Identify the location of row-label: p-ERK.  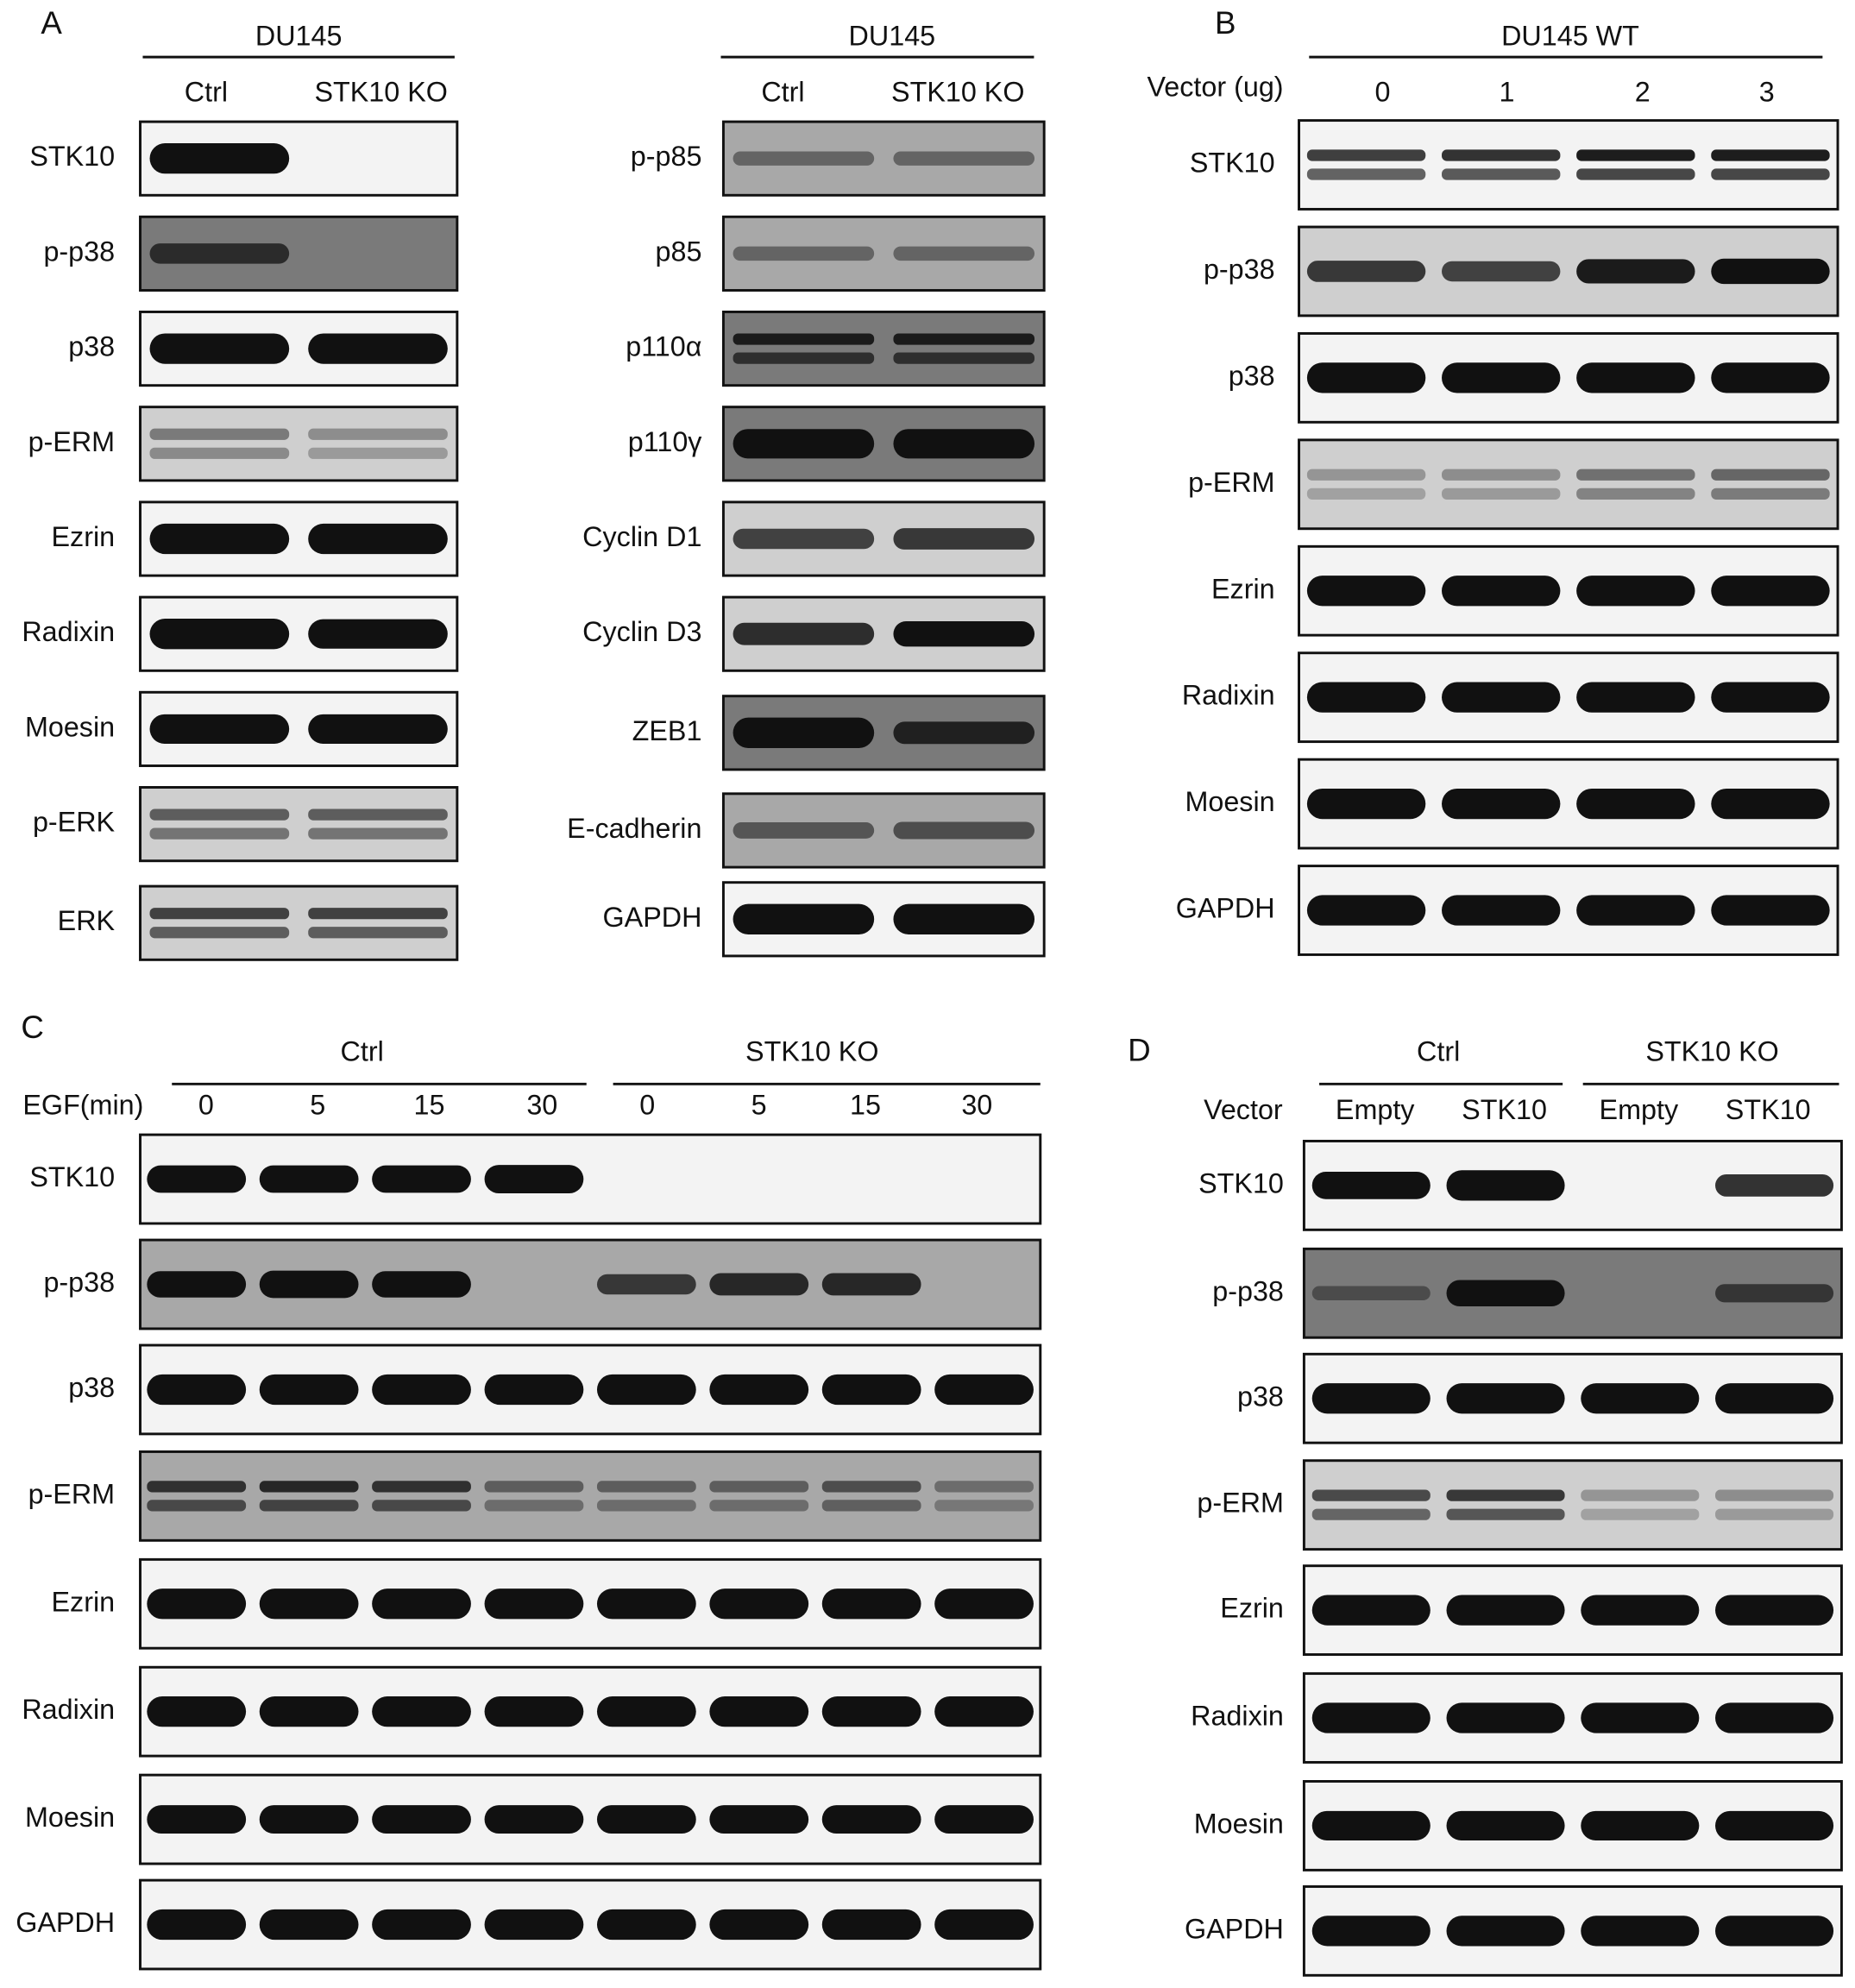
(74, 823).